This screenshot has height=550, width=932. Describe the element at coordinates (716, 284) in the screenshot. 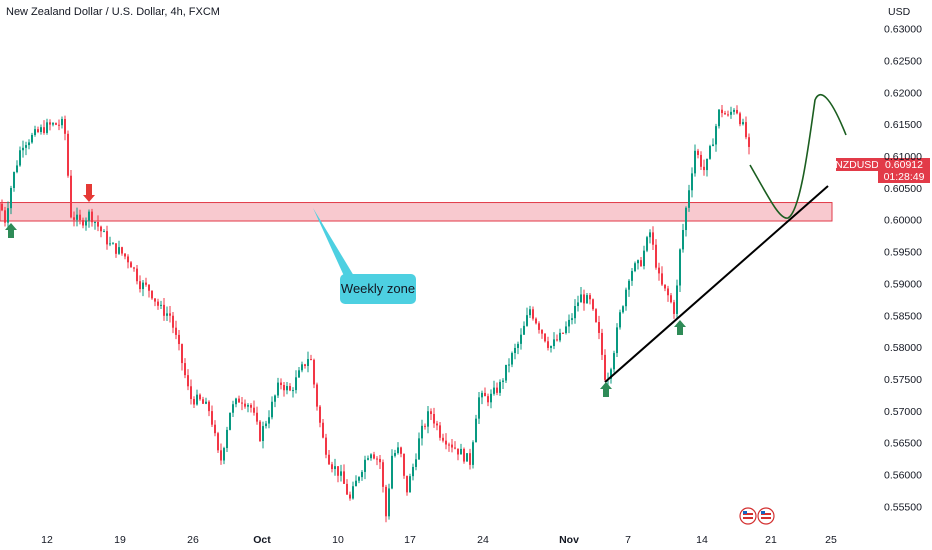

I see `trendline` at that location.